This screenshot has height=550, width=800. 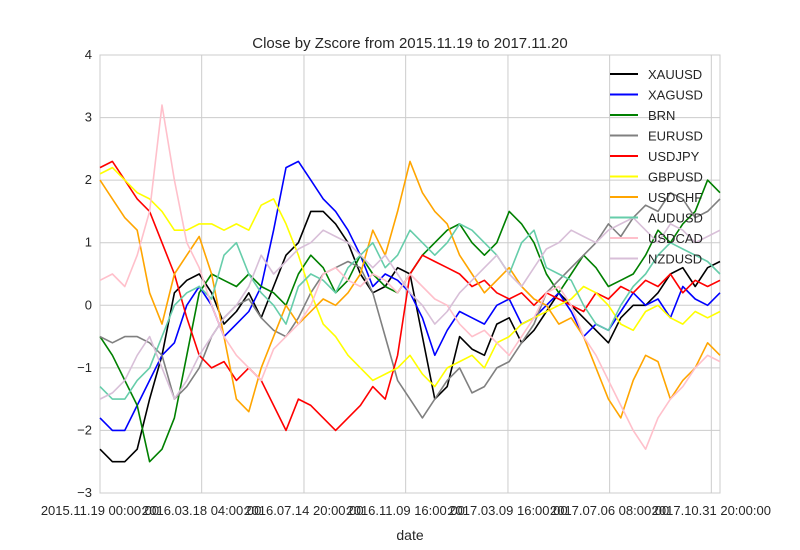 I want to click on x-axis-label: date, so click(x=409, y=535).